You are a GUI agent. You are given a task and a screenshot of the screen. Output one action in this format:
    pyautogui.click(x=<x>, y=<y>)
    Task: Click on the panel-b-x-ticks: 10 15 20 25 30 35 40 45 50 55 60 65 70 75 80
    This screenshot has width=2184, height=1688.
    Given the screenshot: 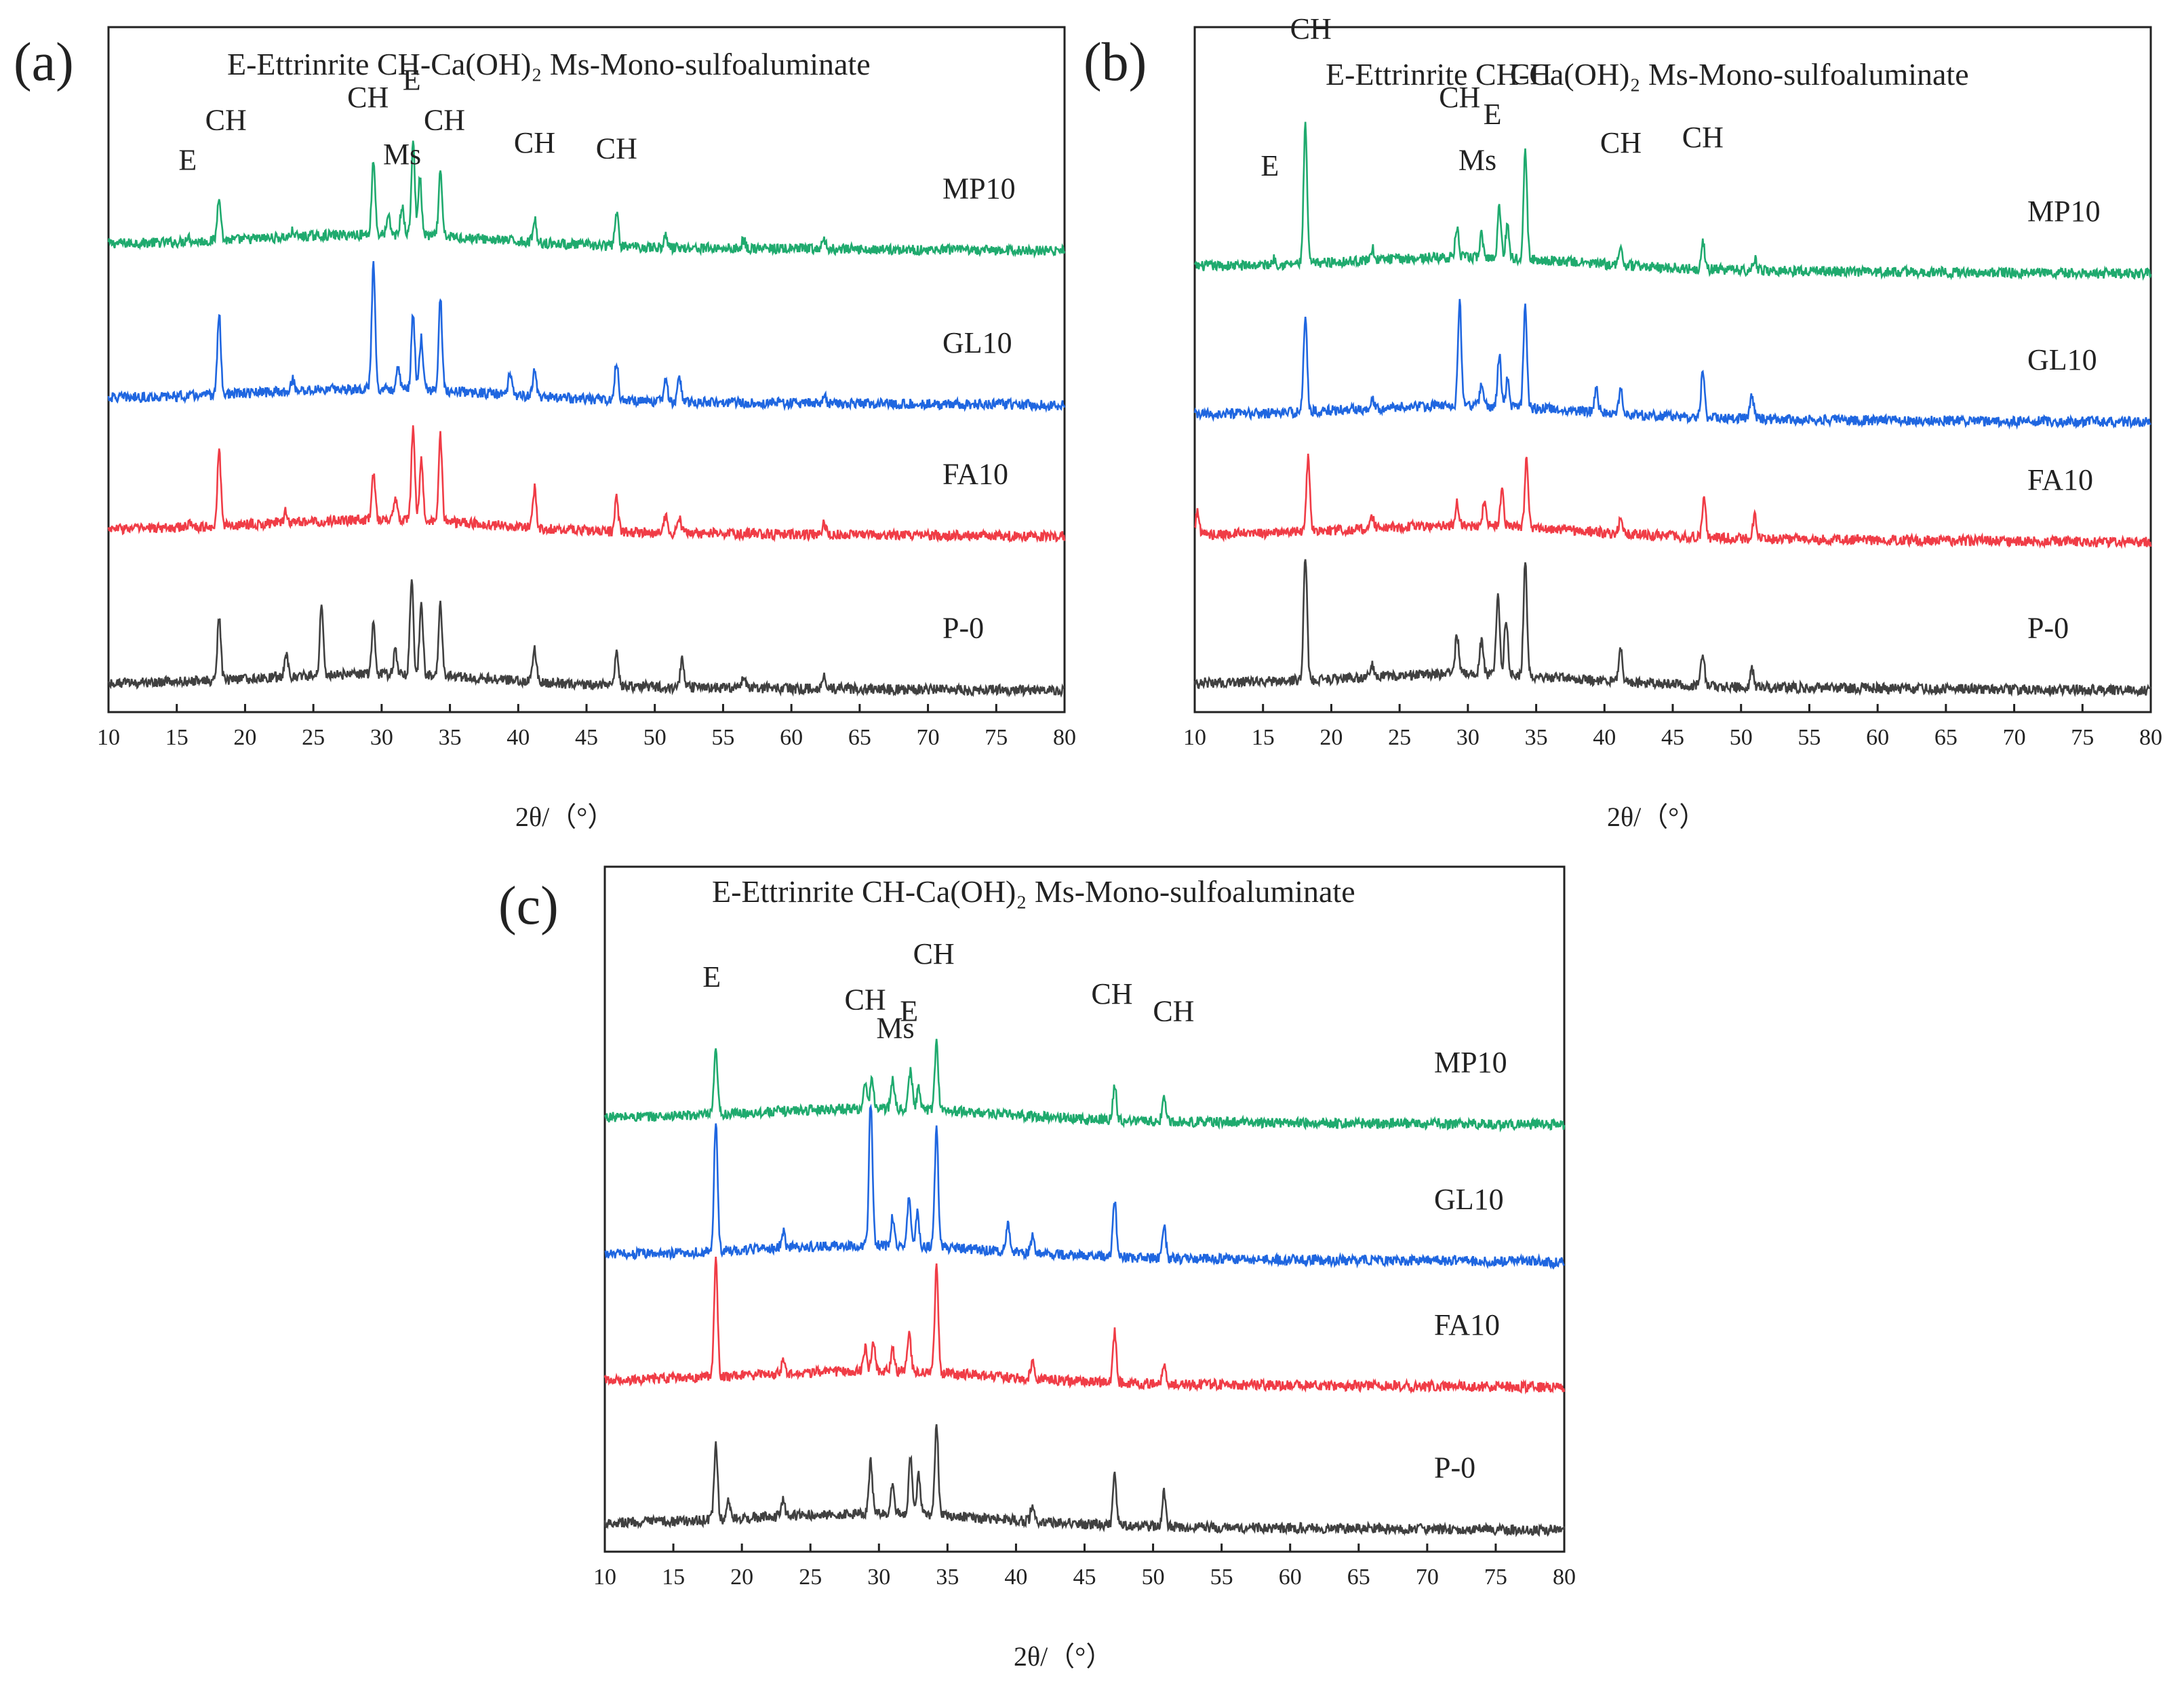 What is the action you would take?
    pyautogui.click(x=1673, y=727)
    